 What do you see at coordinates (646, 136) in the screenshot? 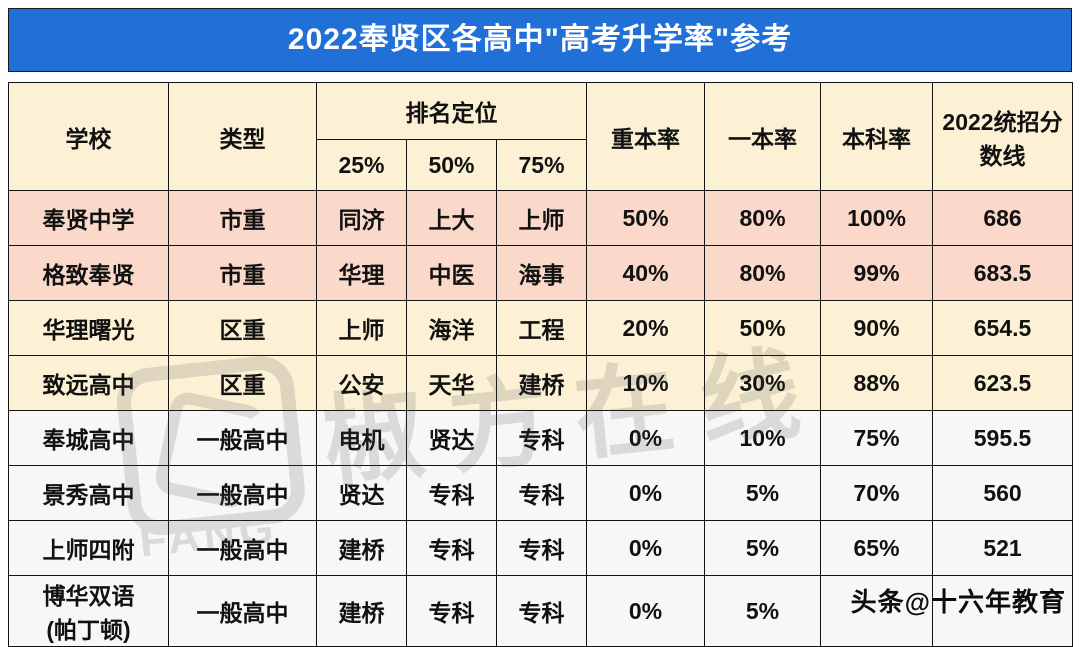
I see `col-header-key-rate: 重本率` at bounding box center [646, 136].